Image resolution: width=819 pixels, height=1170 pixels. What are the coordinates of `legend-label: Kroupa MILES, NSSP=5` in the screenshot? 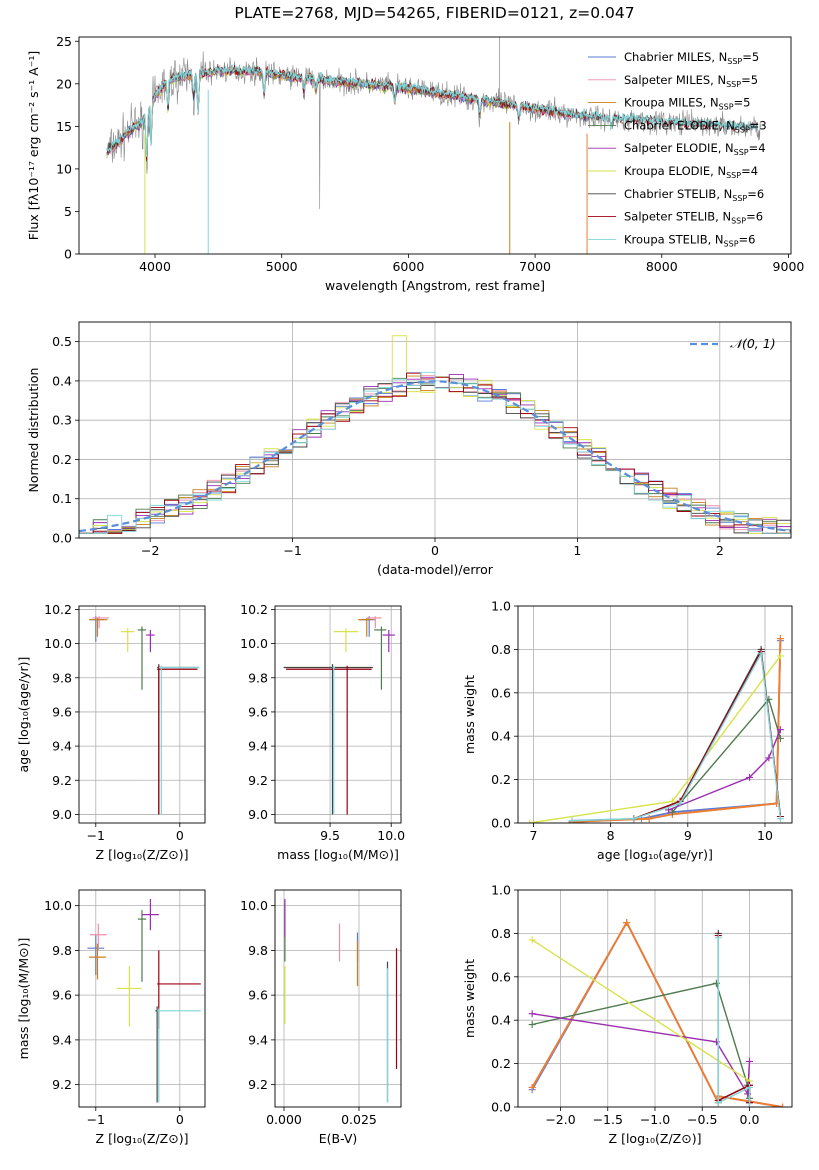 It's located at (687, 104).